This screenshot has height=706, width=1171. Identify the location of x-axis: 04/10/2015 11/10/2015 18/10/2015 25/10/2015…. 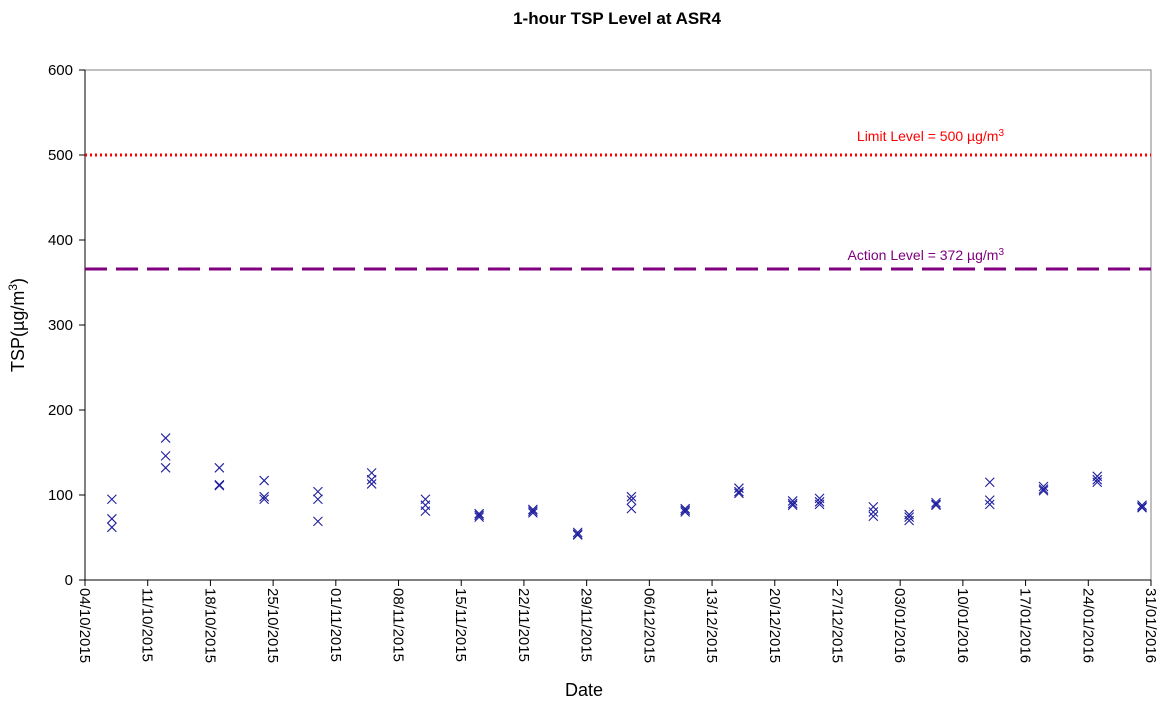
(617, 621).